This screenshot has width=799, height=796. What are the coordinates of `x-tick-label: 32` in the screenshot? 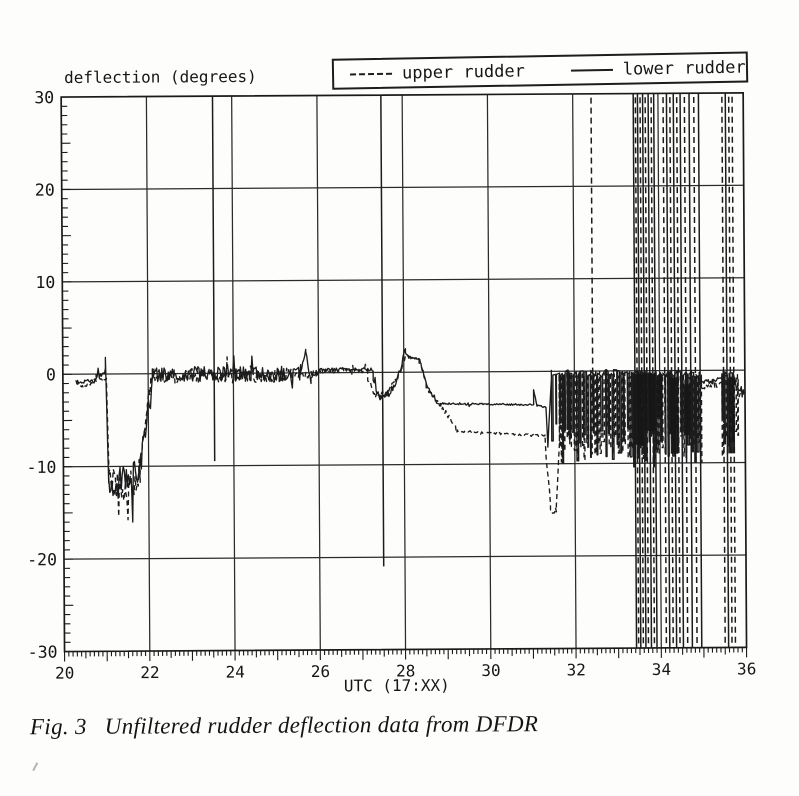 It's located at (575, 669).